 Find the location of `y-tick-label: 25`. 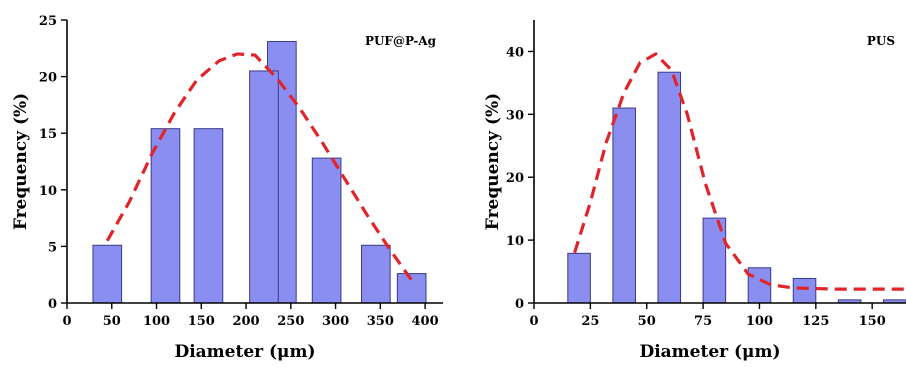

y-tick-label: 25 is located at coordinates (48, 21).